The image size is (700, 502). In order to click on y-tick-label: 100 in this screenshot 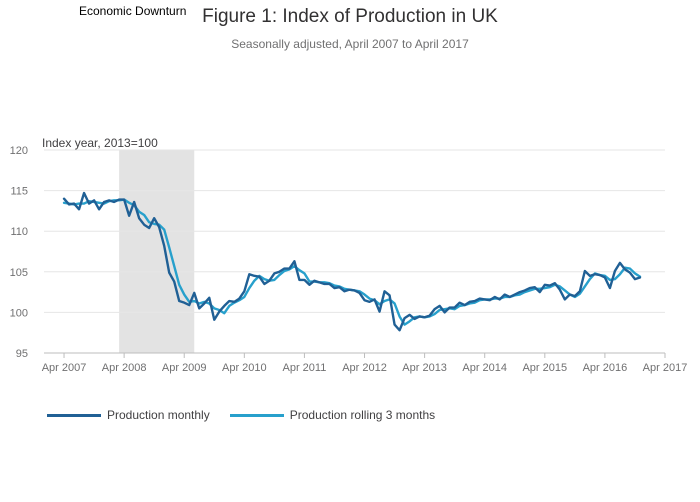, I will do `click(19, 313)`.